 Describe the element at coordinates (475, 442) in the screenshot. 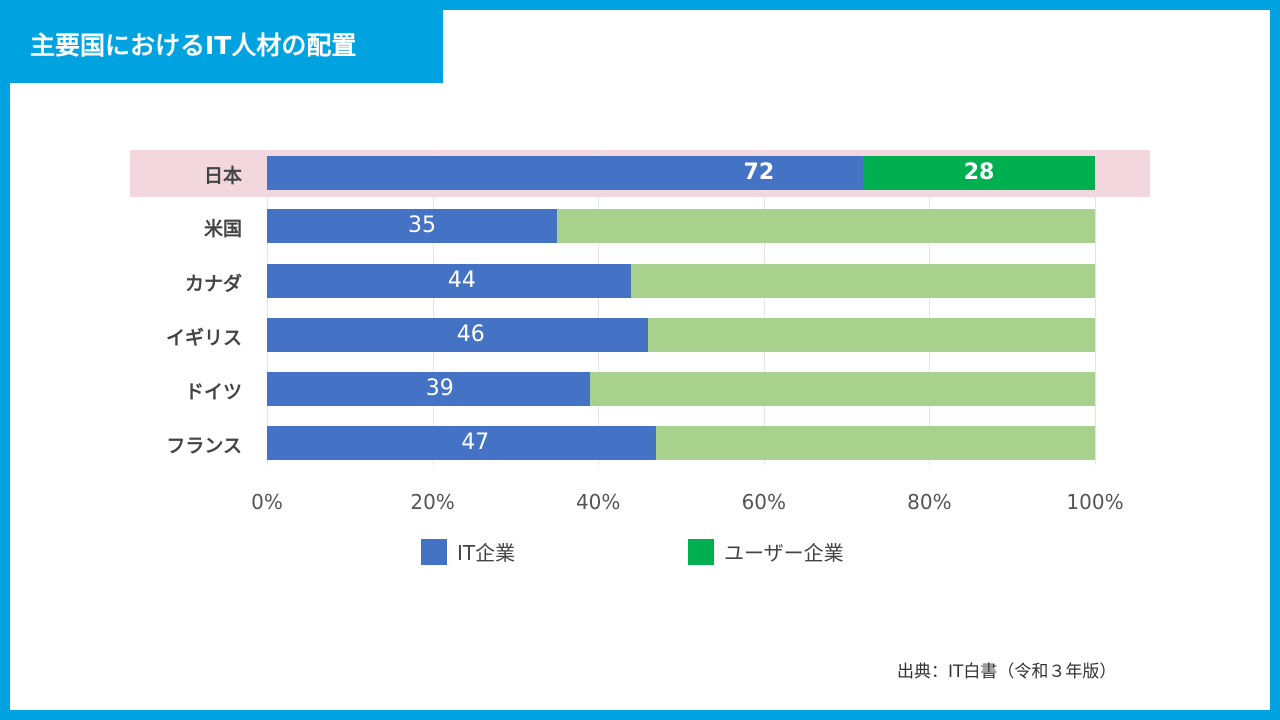

I see `data-label-it: 47` at that location.